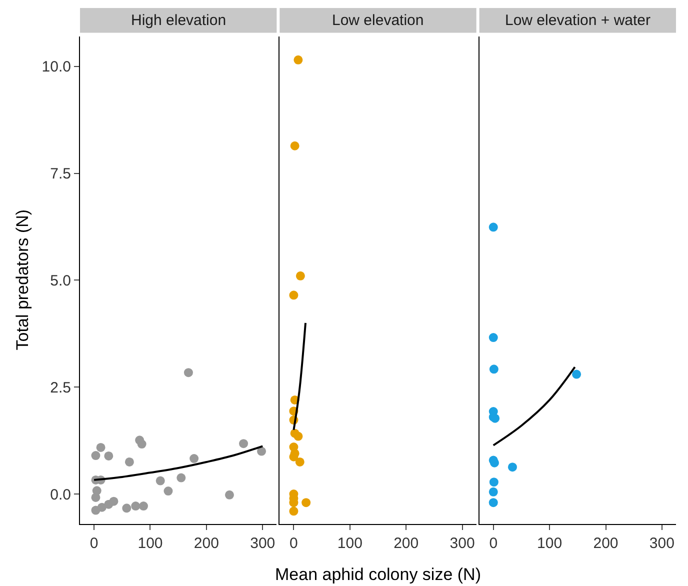 This screenshot has height=586, width=688. What do you see at coordinates (178, 20) in the screenshot?
I see `chart-title: High elevation` at bounding box center [178, 20].